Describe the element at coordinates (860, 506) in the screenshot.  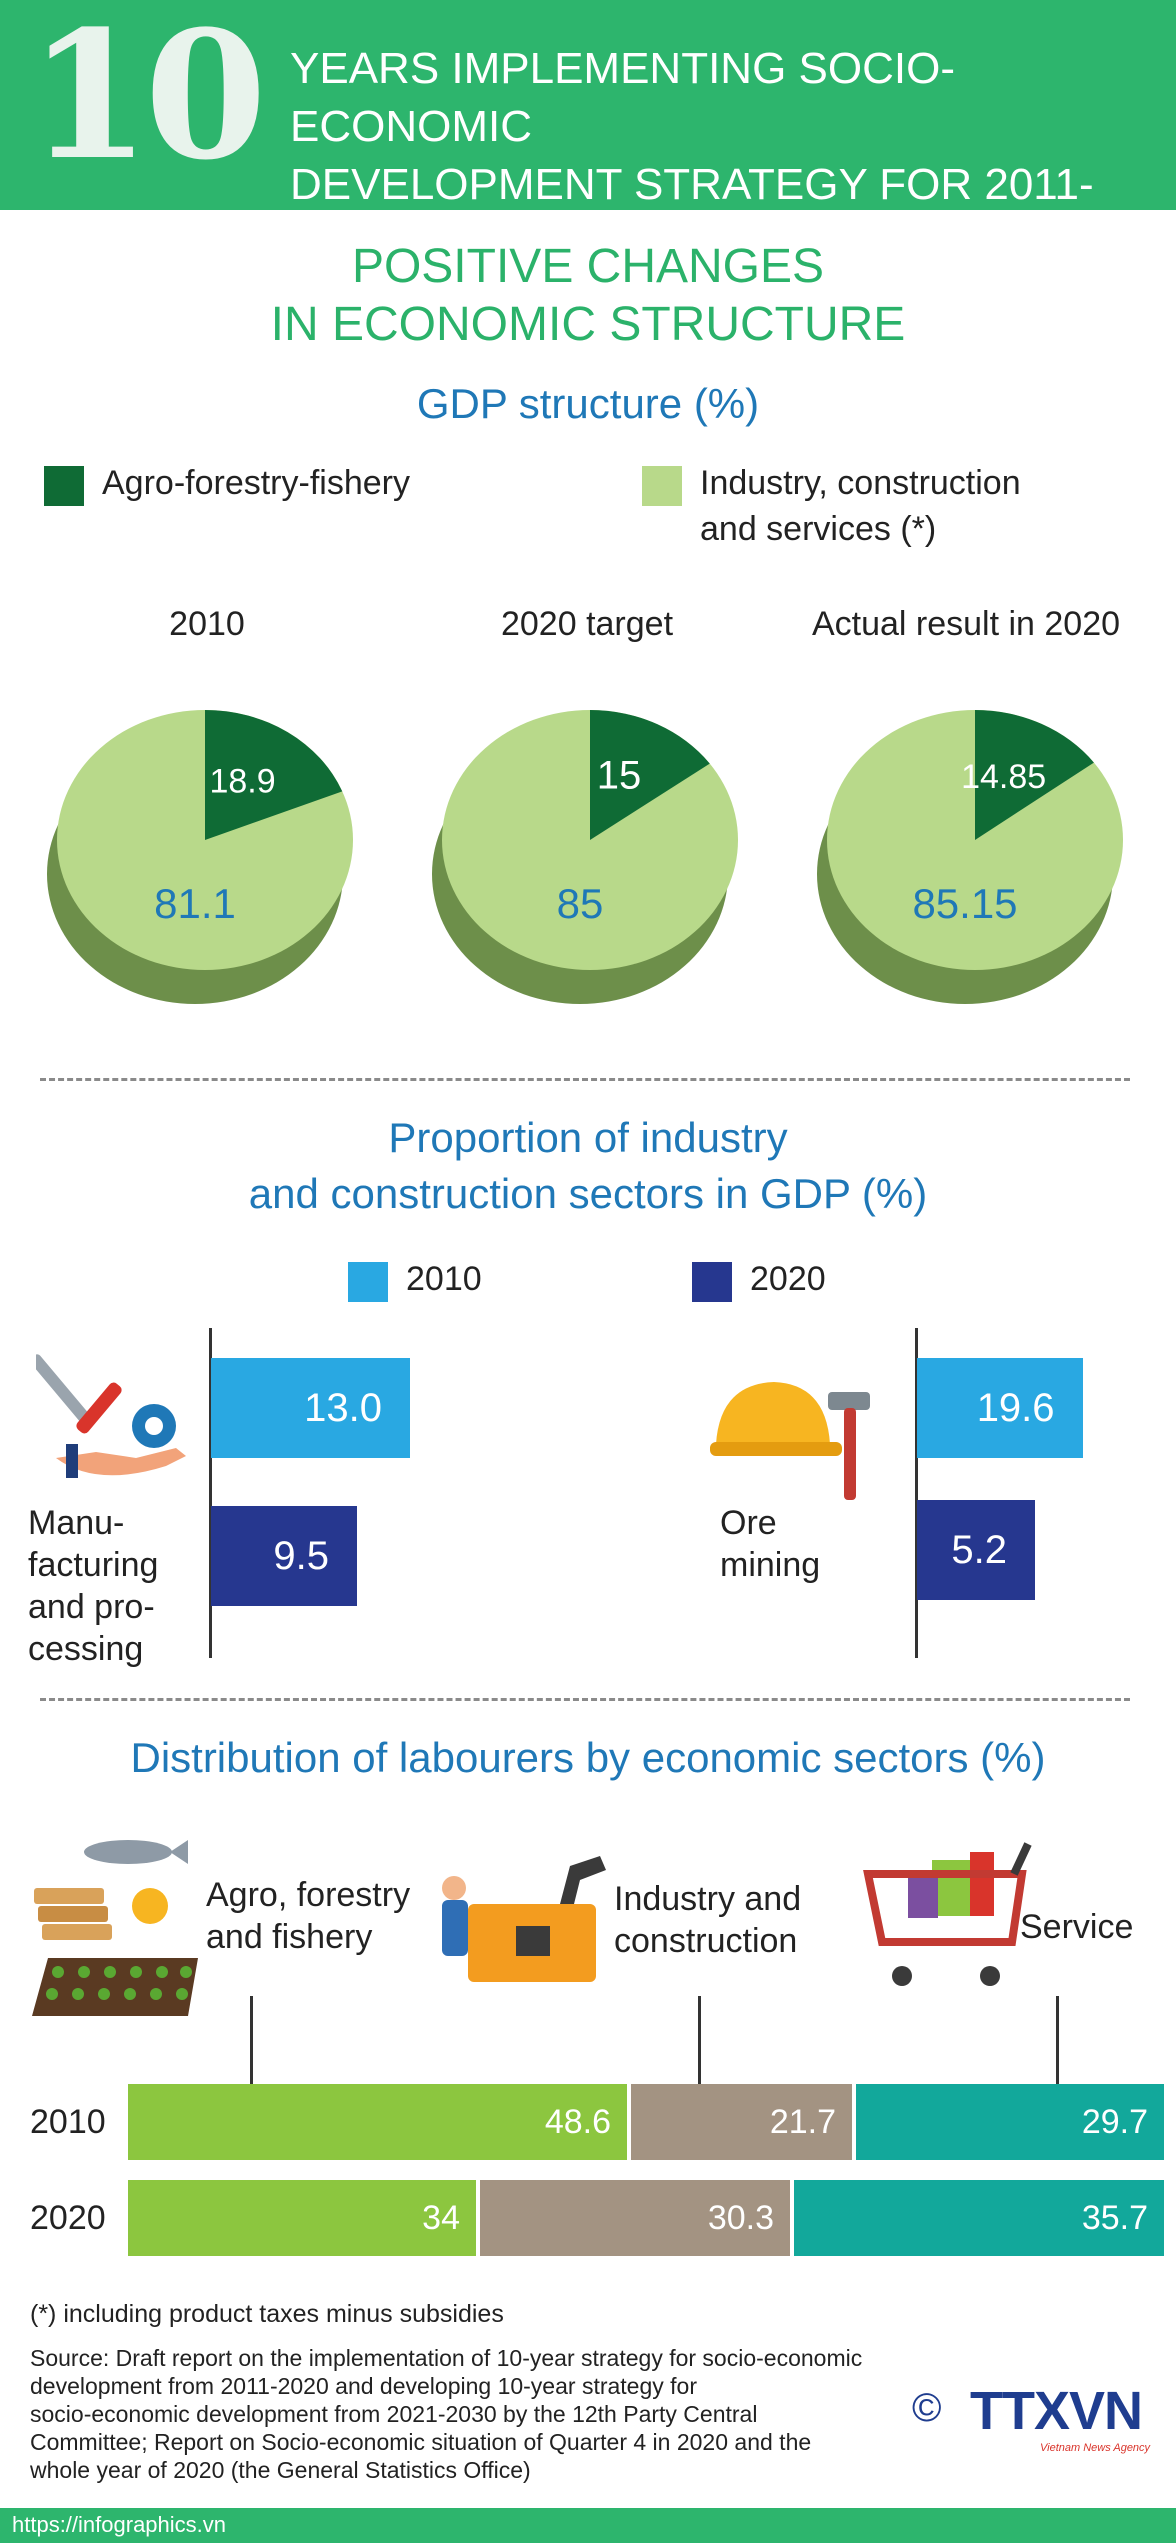
I see `legend-label-industry-services: Industry, construction and services (*)` at that location.